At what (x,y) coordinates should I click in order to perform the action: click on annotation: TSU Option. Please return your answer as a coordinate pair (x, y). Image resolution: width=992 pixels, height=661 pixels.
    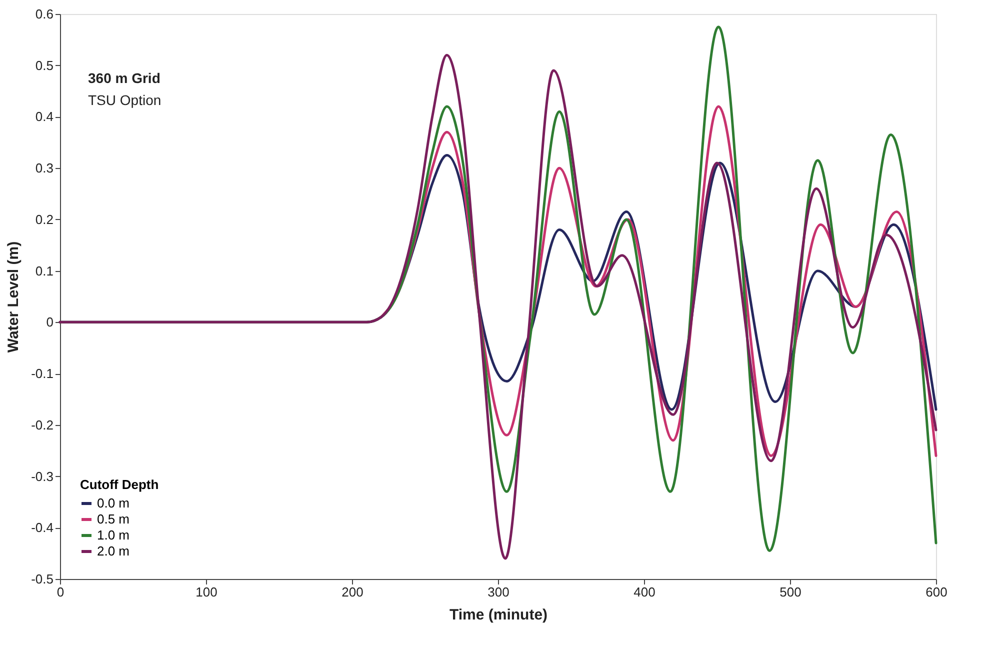
    Looking at the image, I should click on (125, 100).